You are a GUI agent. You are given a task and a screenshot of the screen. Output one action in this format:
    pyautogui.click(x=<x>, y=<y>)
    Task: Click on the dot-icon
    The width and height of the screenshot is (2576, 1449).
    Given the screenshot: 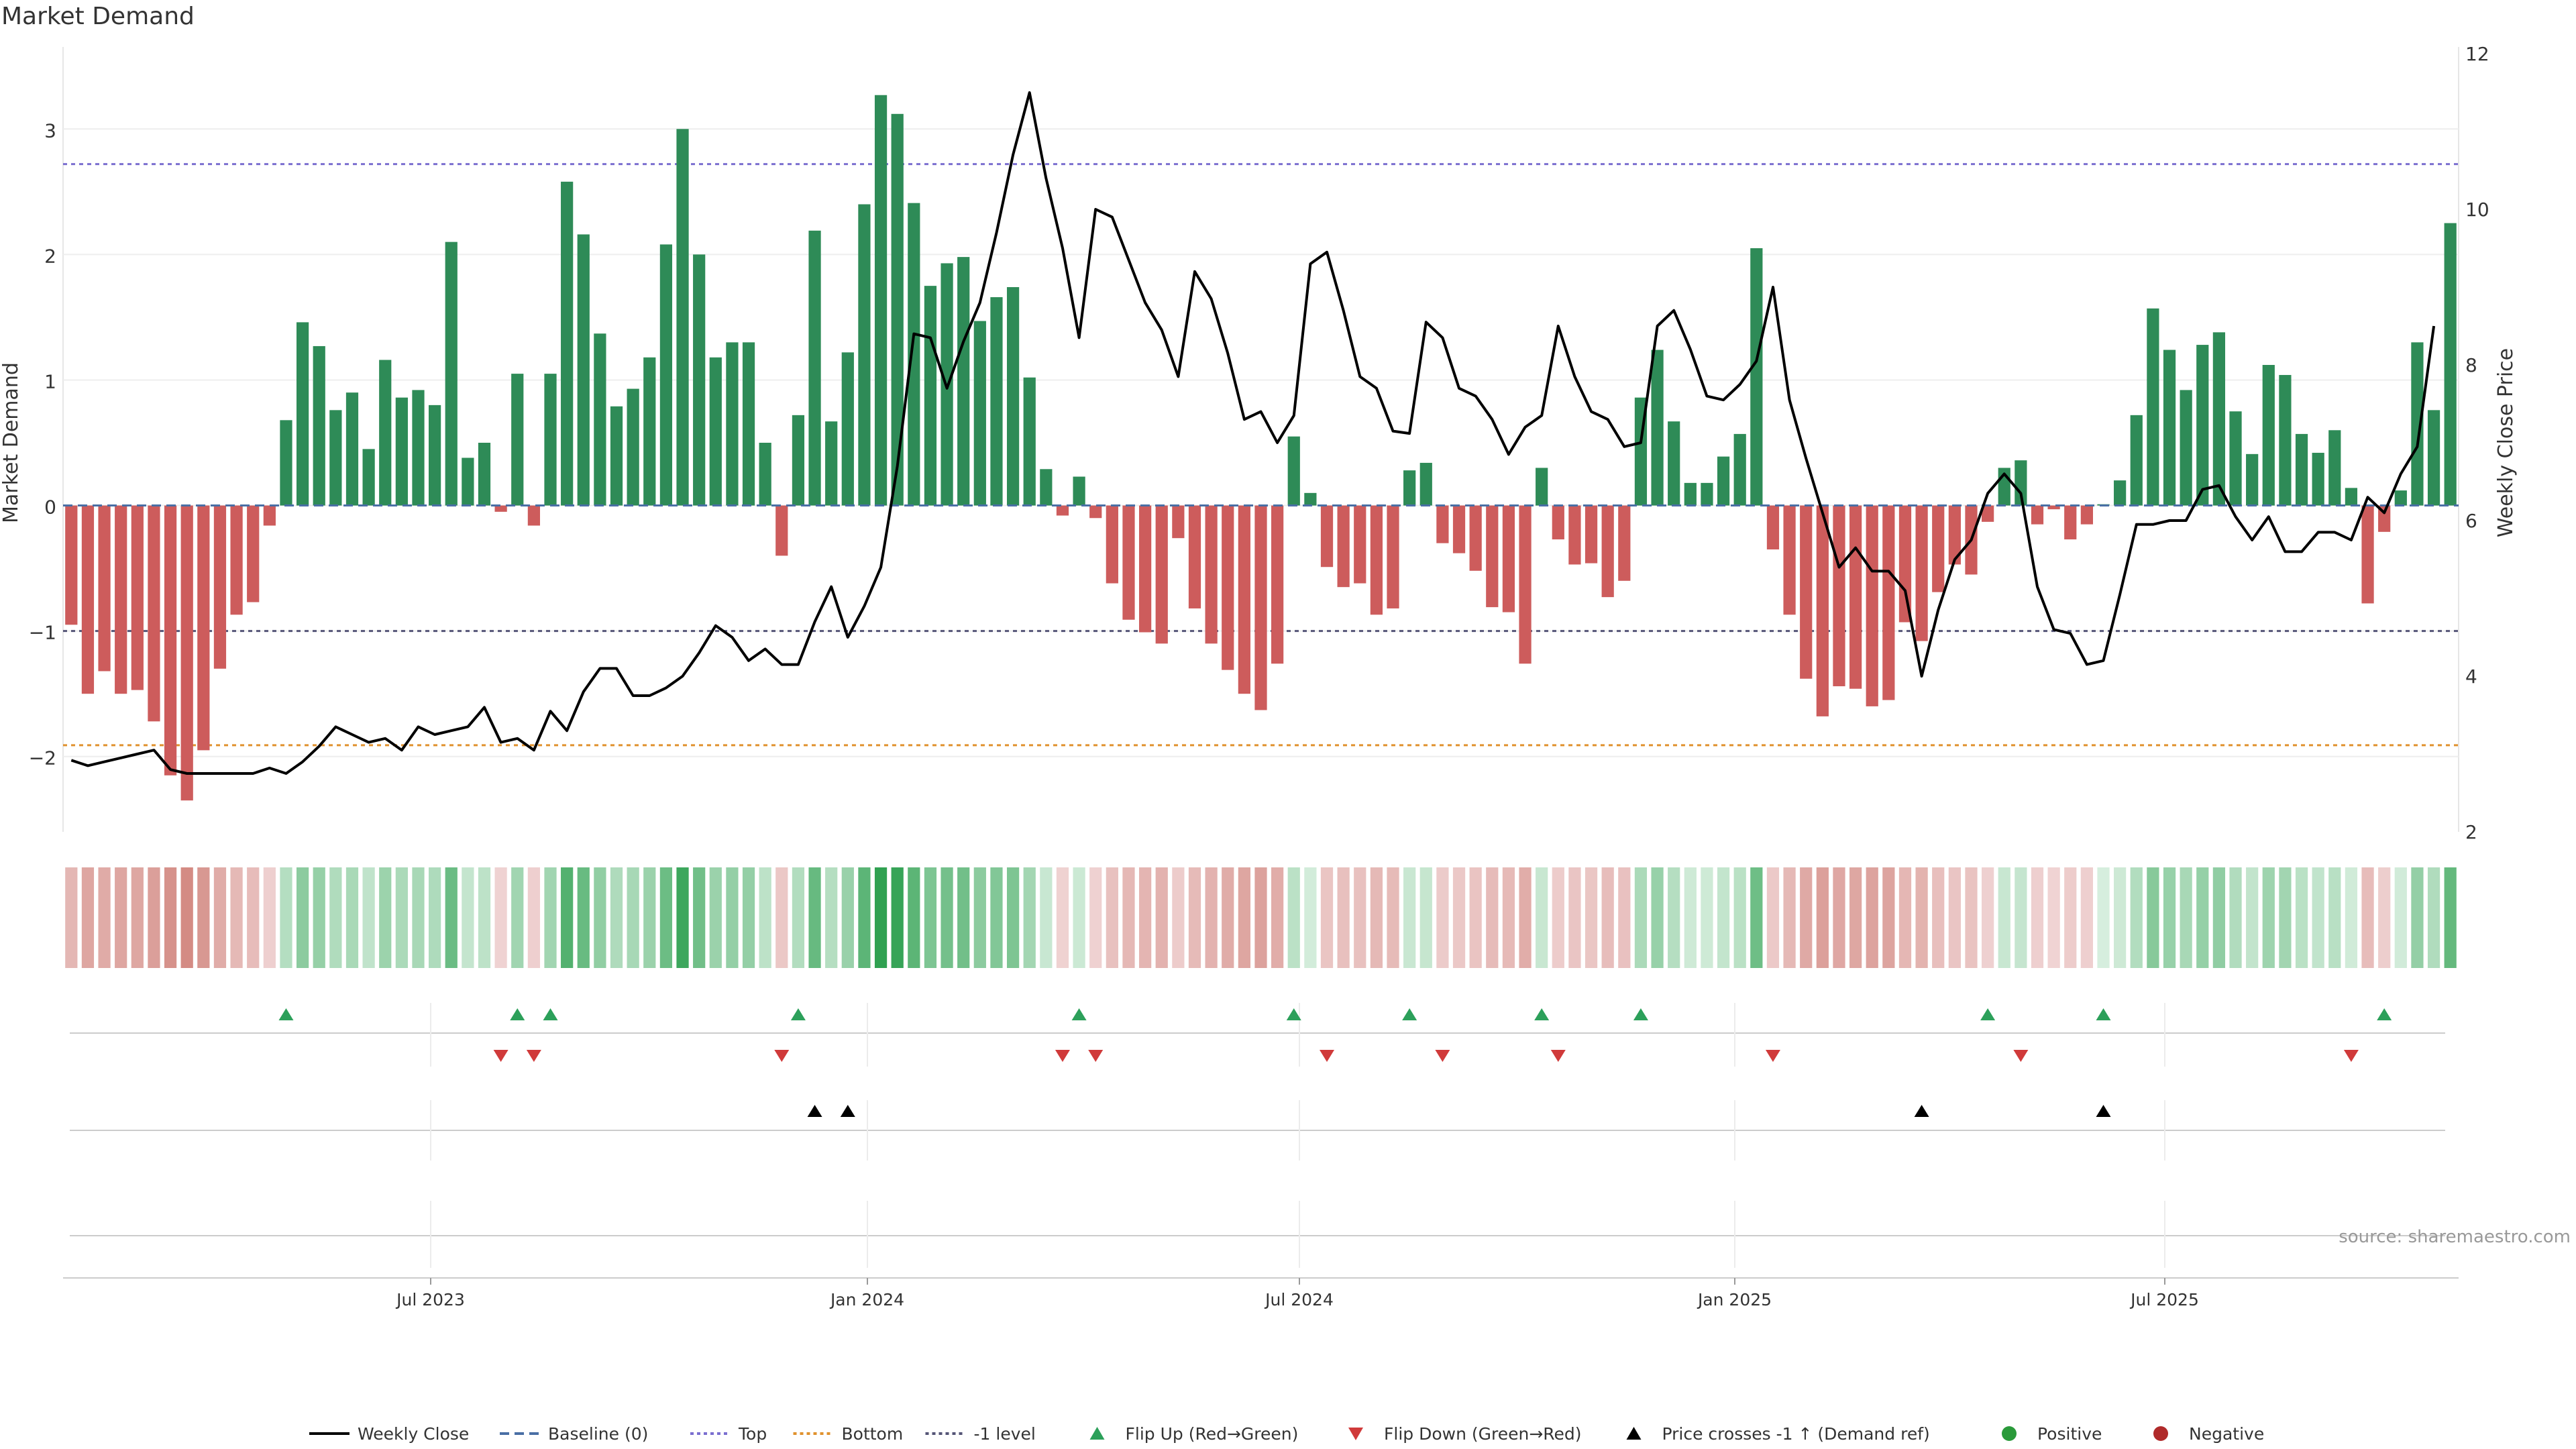 What is the action you would take?
    pyautogui.click(x=2009, y=1433)
    